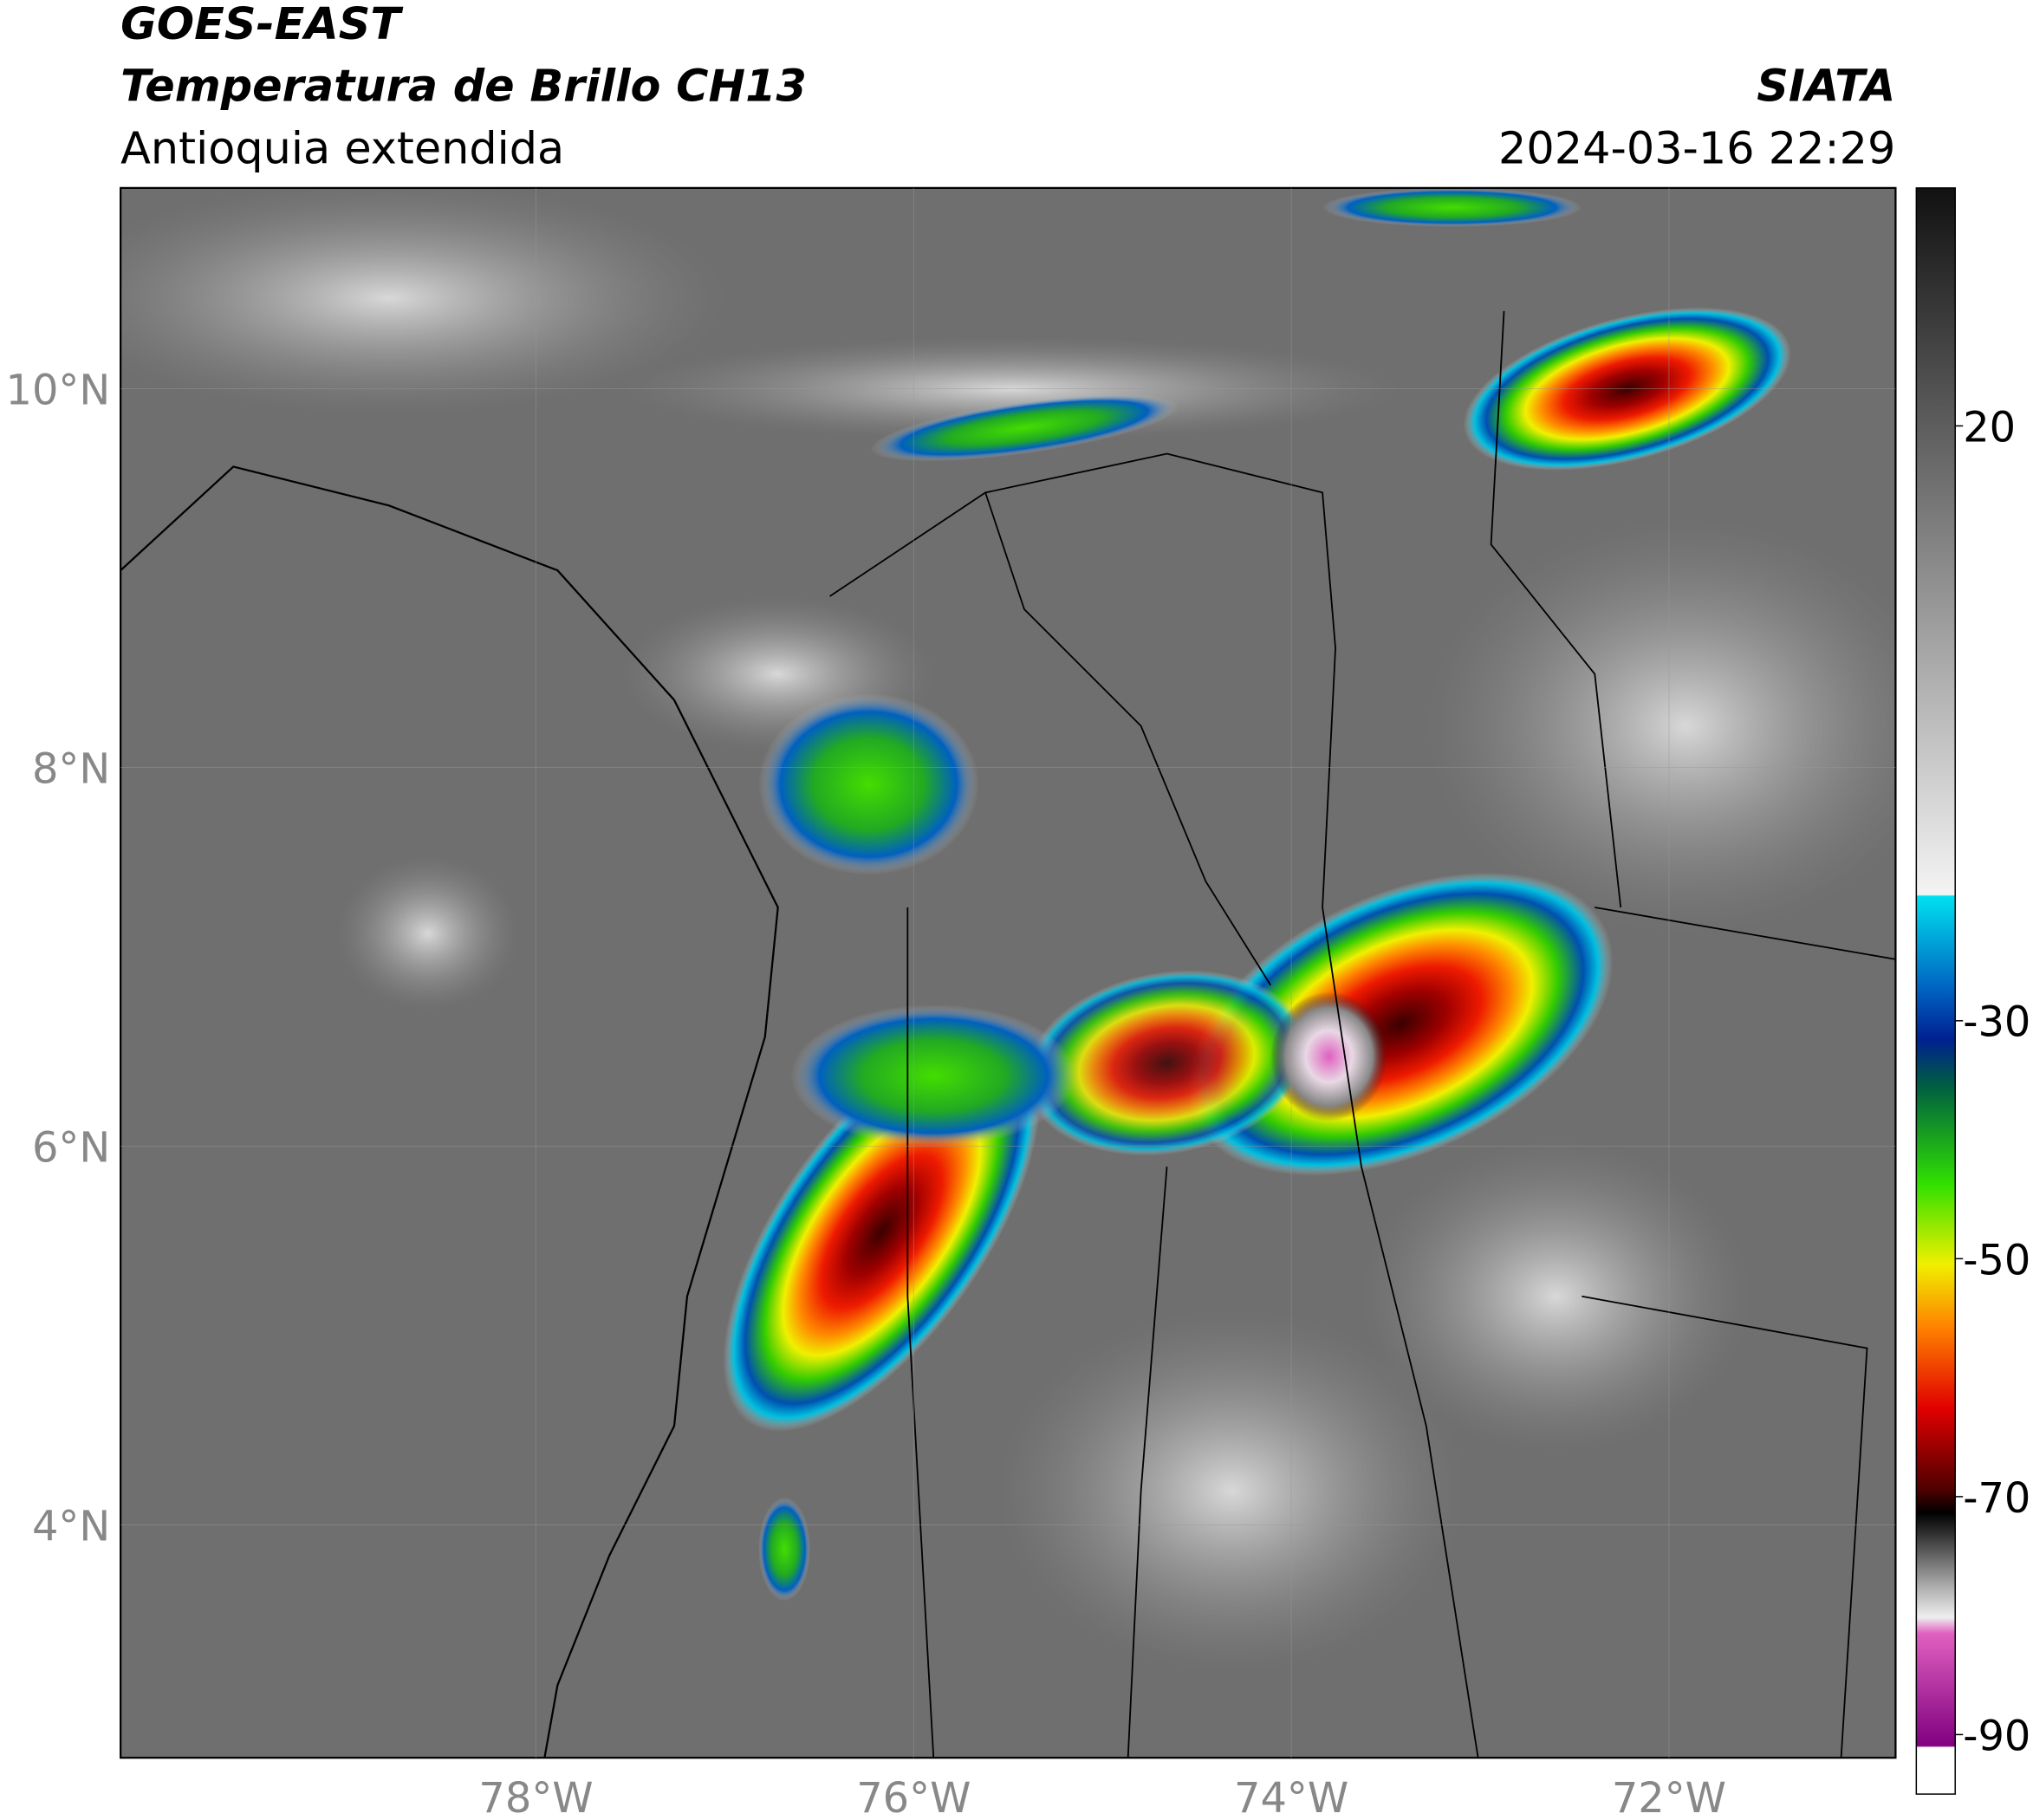 The height and width of the screenshot is (1820, 2033). What do you see at coordinates (262, 24) in the screenshot?
I see `title: GOES-EAST` at bounding box center [262, 24].